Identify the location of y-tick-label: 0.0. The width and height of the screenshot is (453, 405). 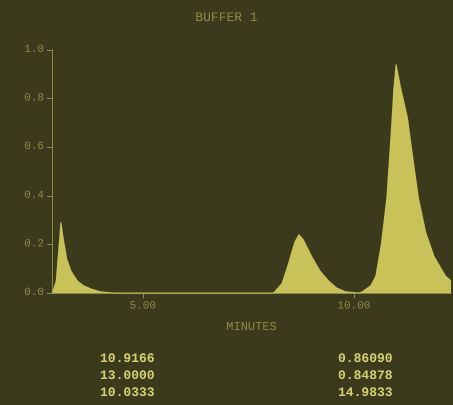
(34, 293).